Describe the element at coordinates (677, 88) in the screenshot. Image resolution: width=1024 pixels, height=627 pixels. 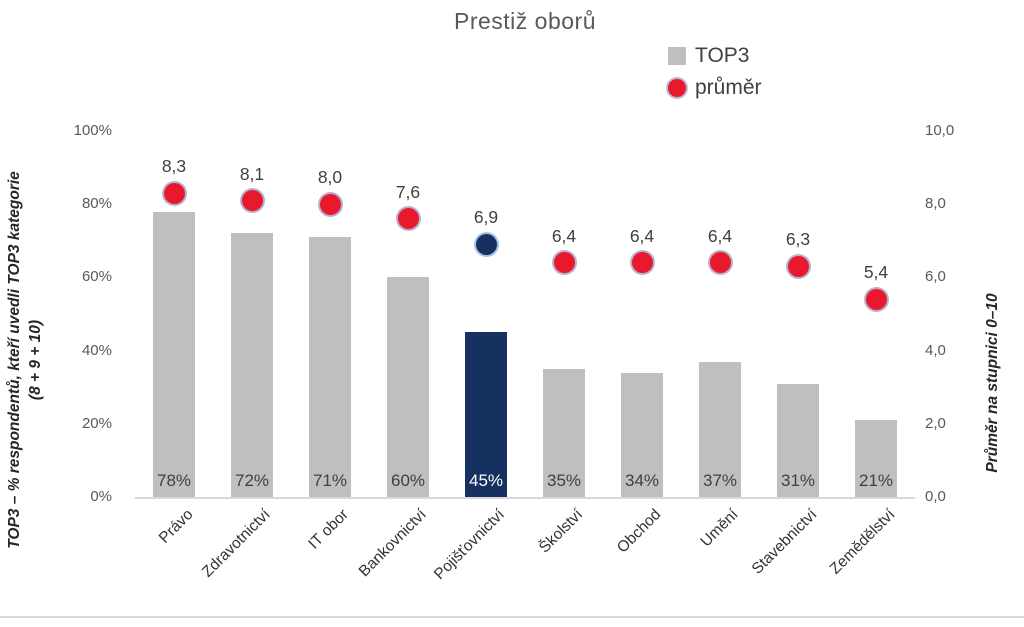
I see `dot-series-swatch-icon` at that location.